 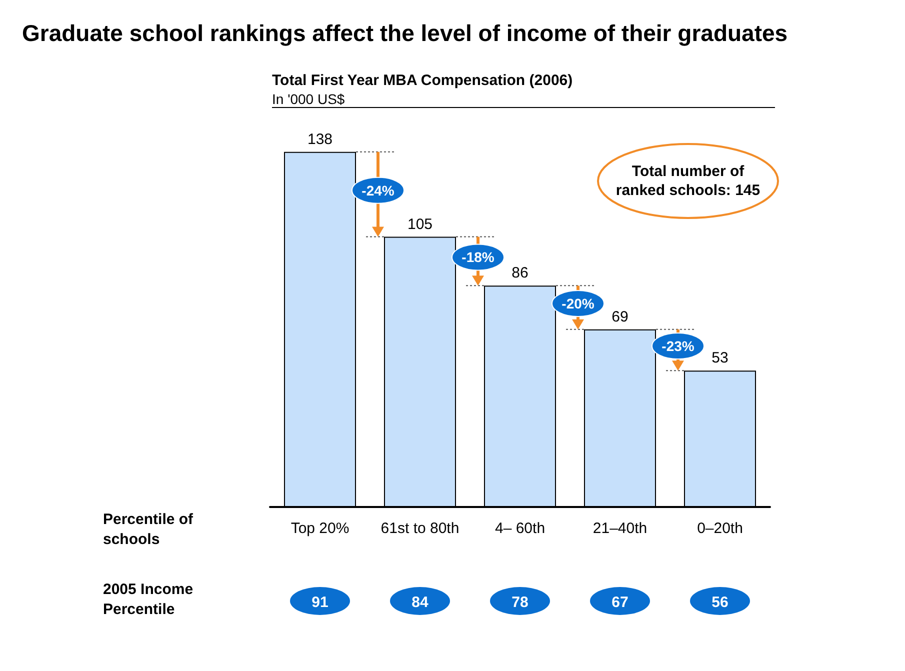 What do you see at coordinates (148, 600) in the screenshot?
I see `text: 2005 Income Percentile` at bounding box center [148, 600].